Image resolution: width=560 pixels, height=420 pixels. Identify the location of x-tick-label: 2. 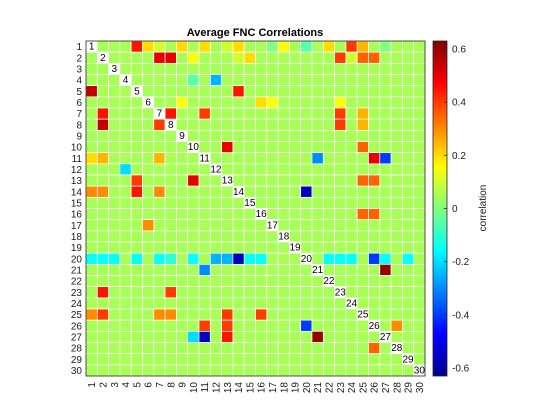
(103, 385).